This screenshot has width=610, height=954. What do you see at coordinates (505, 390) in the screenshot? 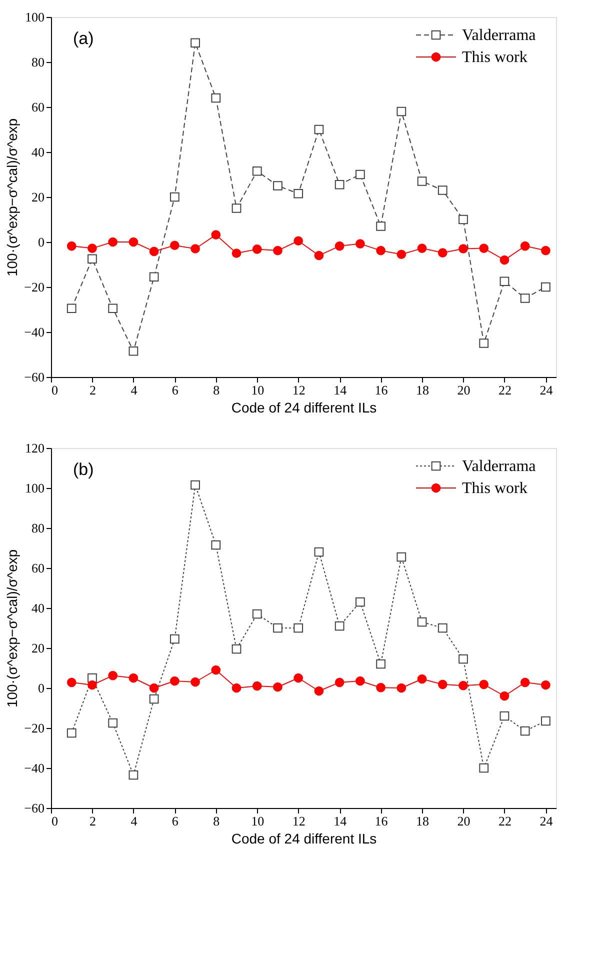
I see `x-tick-label: 22` at bounding box center [505, 390].